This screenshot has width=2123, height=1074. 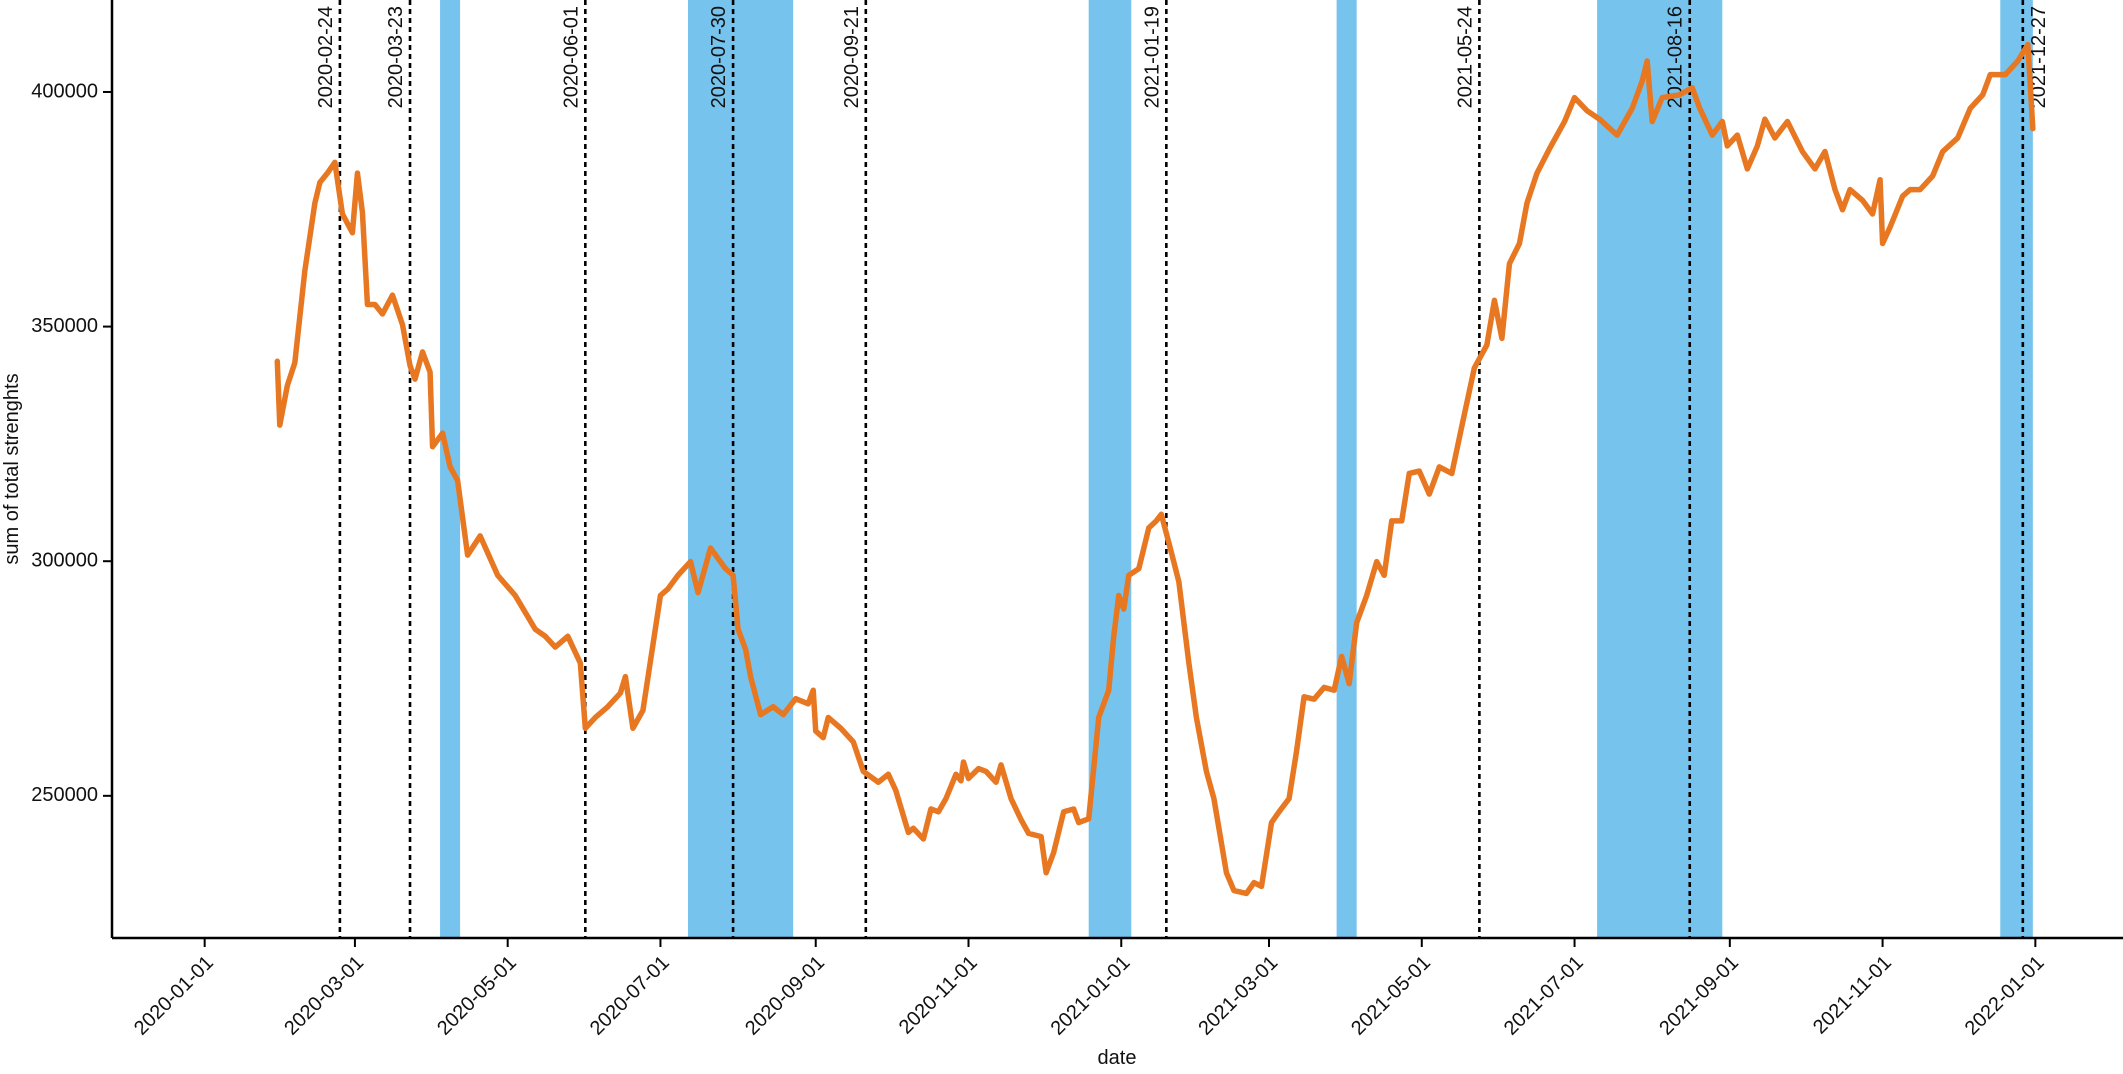 What do you see at coordinates (1091, 996) in the screenshot?
I see `x-tick-label: 2021-01-01` at bounding box center [1091, 996].